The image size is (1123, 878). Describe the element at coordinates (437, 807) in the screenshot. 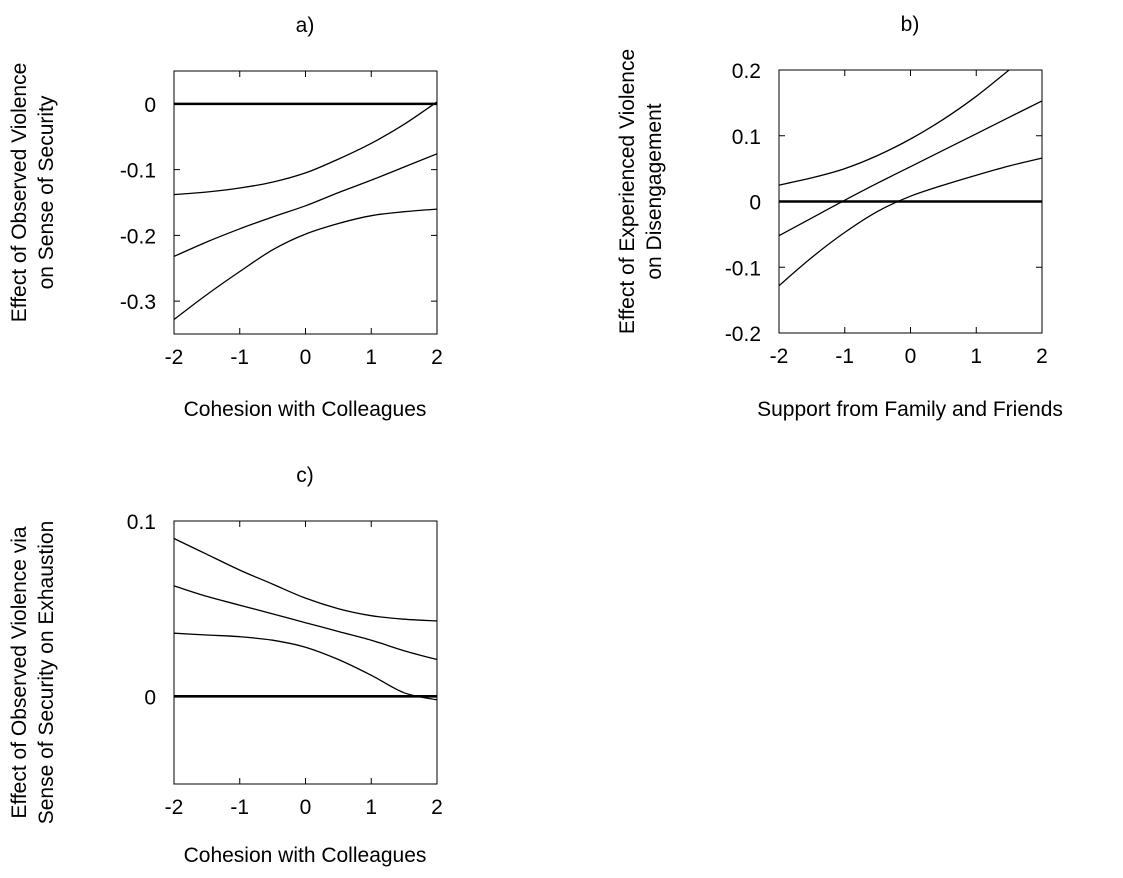

I see `panel-c-x-tick-label-2: 2` at that location.